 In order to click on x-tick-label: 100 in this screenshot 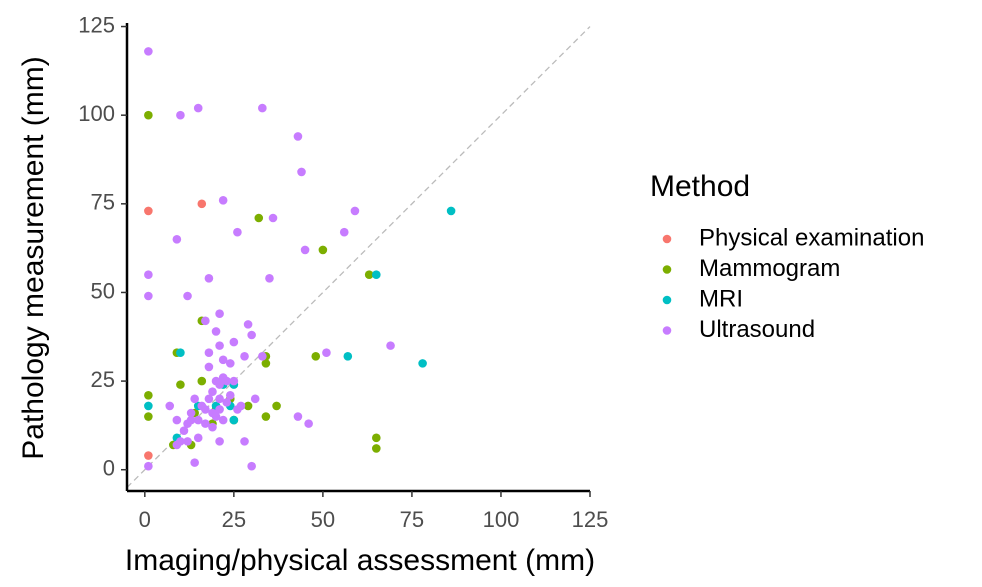, I will do `click(501, 519)`.